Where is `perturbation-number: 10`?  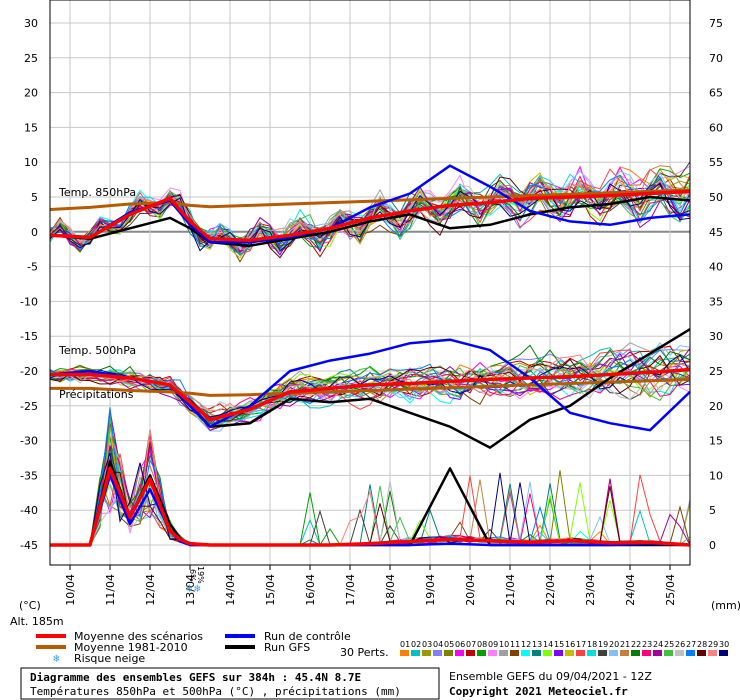 perturbation-number: 10 is located at coordinates (504, 644).